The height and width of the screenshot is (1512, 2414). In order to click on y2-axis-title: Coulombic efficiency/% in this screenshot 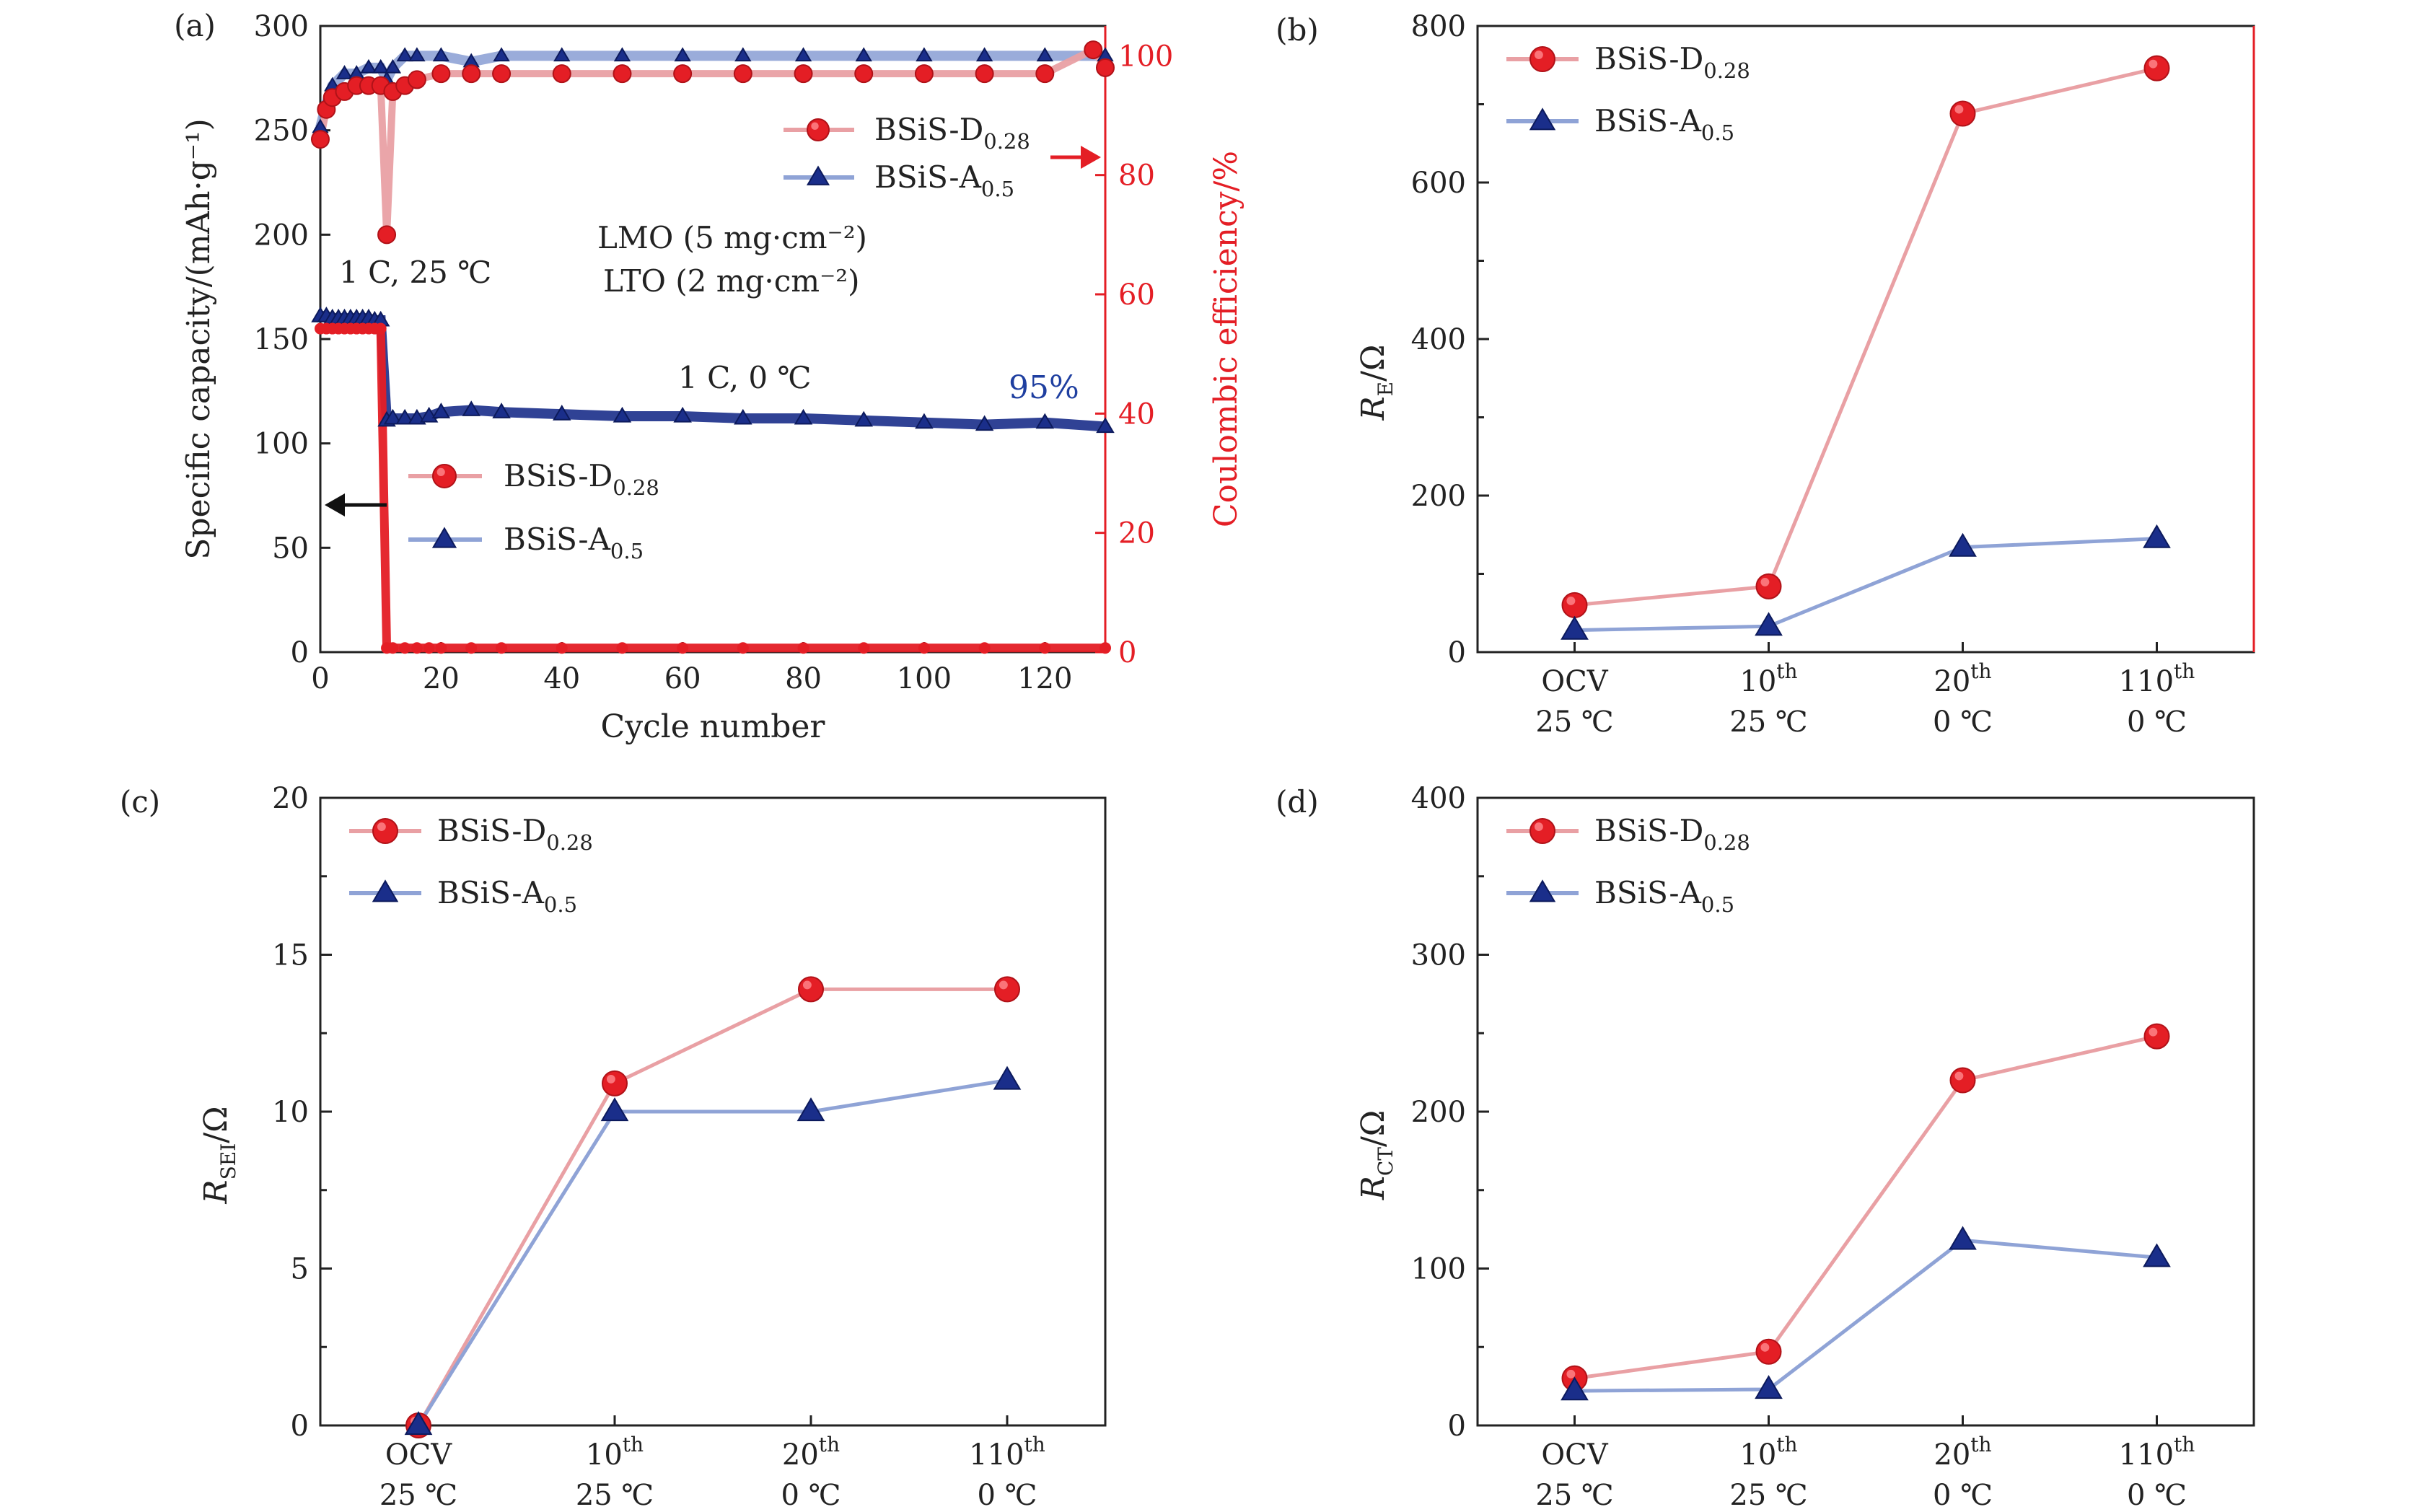, I will do `click(1226, 339)`.